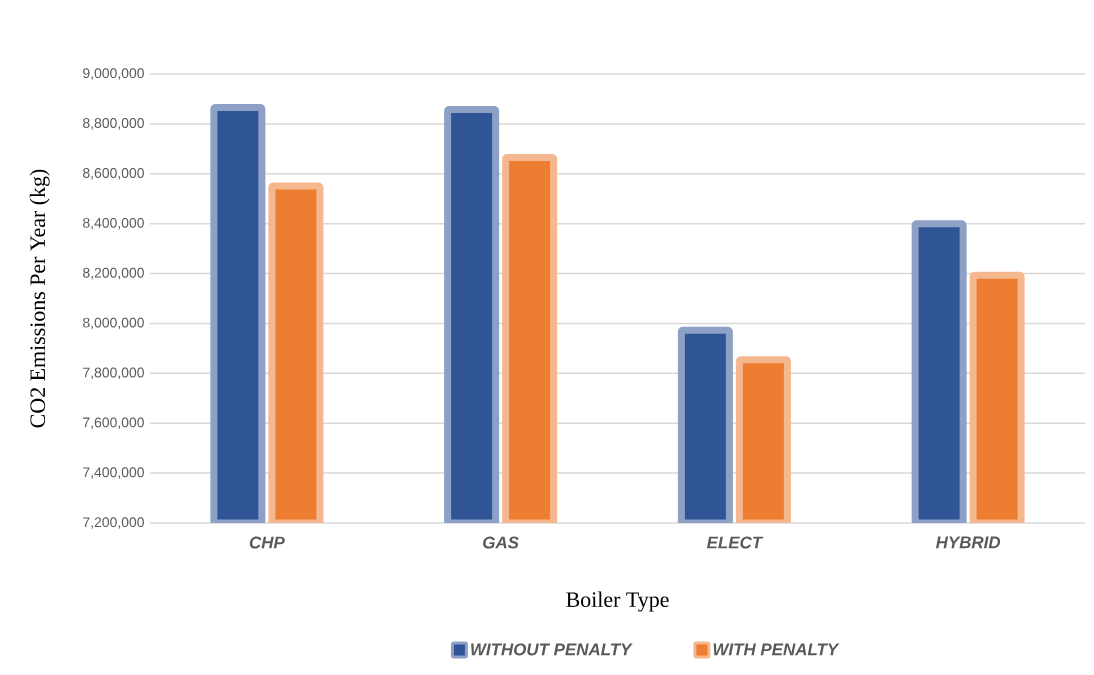  I want to click on x-tick-label: HYBRID, so click(968, 542).